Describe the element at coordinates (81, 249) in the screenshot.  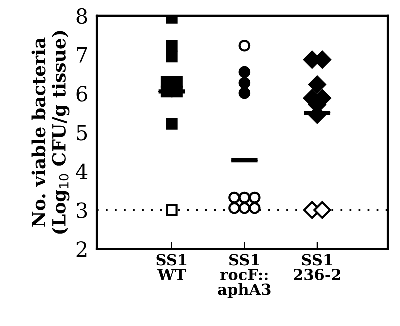
I see `y-tick-label: 2` at that location.